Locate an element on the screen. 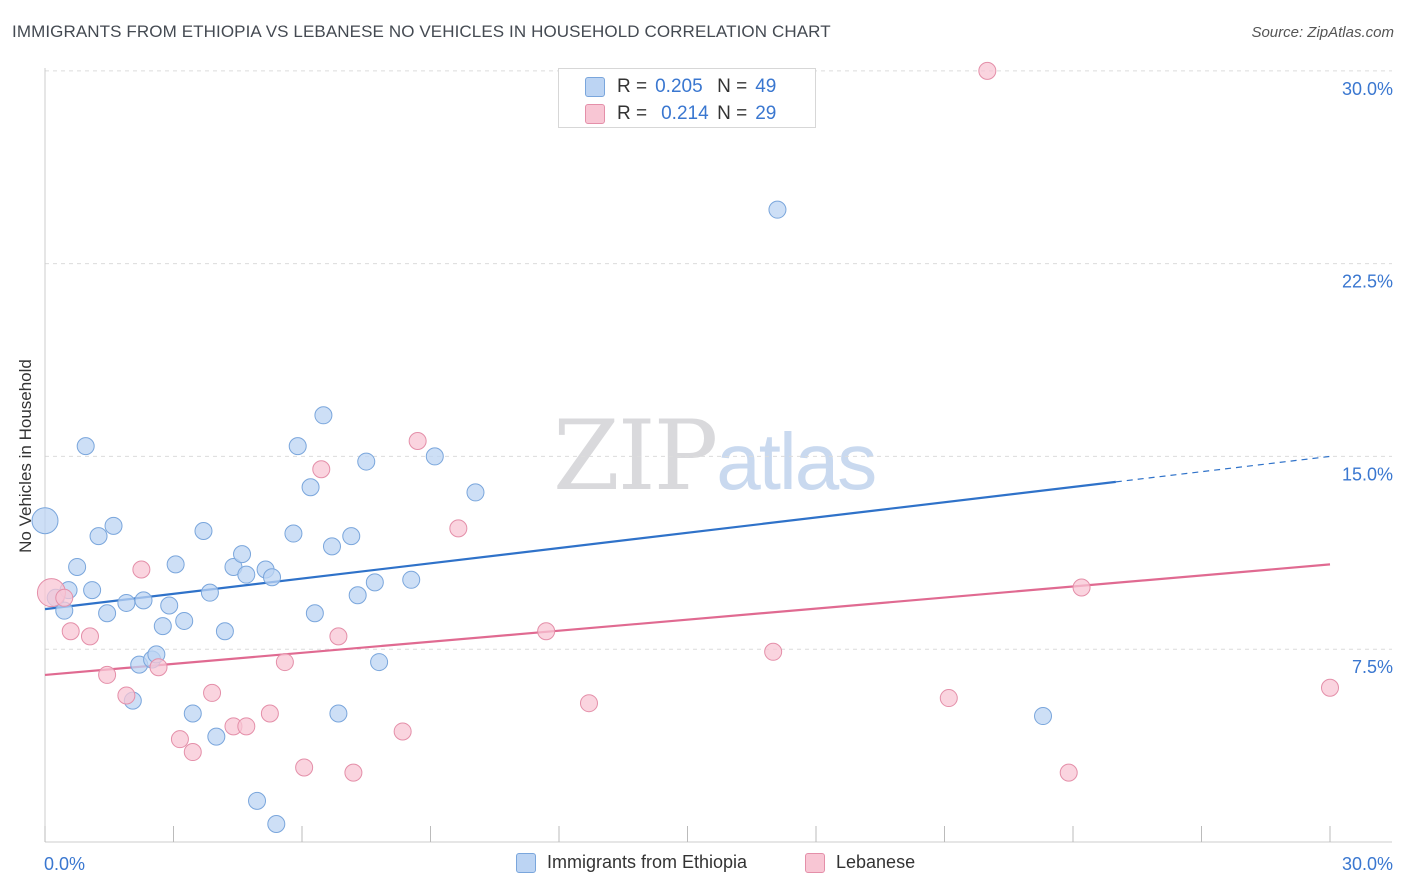 This screenshot has width=1406, height=892. legend-r-value: 0.205 is located at coordinates (679, 86).